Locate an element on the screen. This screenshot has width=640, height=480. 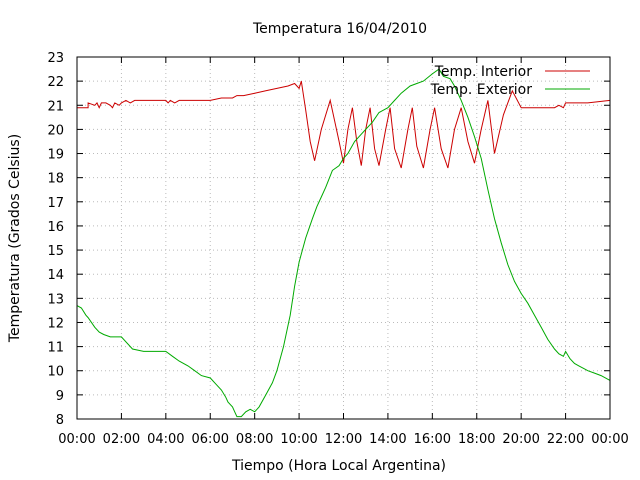
y-tick-label: 21 is located at coordinates (55, 106).